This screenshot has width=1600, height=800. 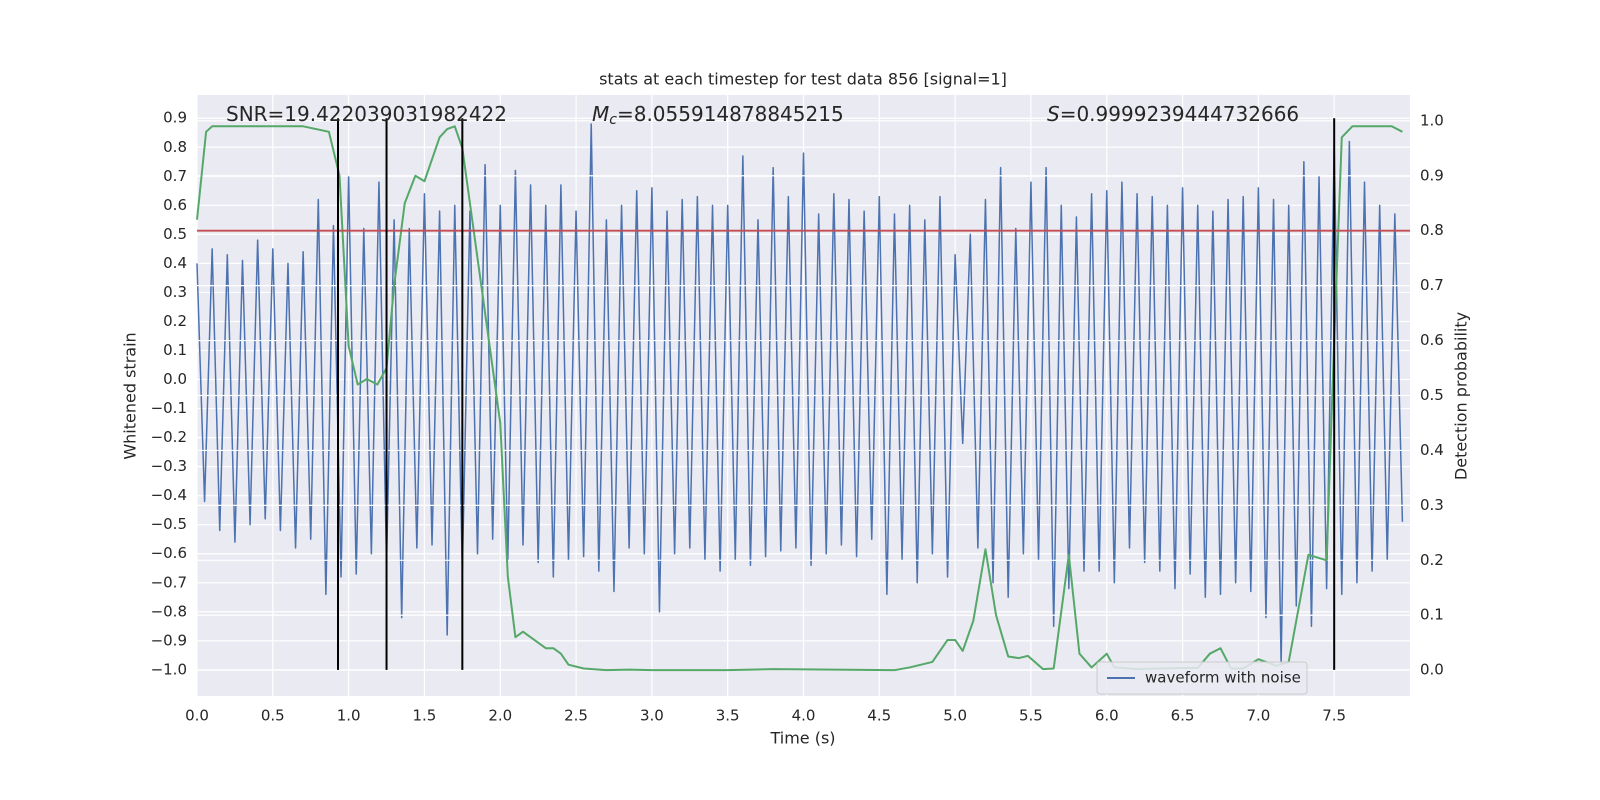 I want to click on annotation-symbol: M, so click(x=600, y=114).